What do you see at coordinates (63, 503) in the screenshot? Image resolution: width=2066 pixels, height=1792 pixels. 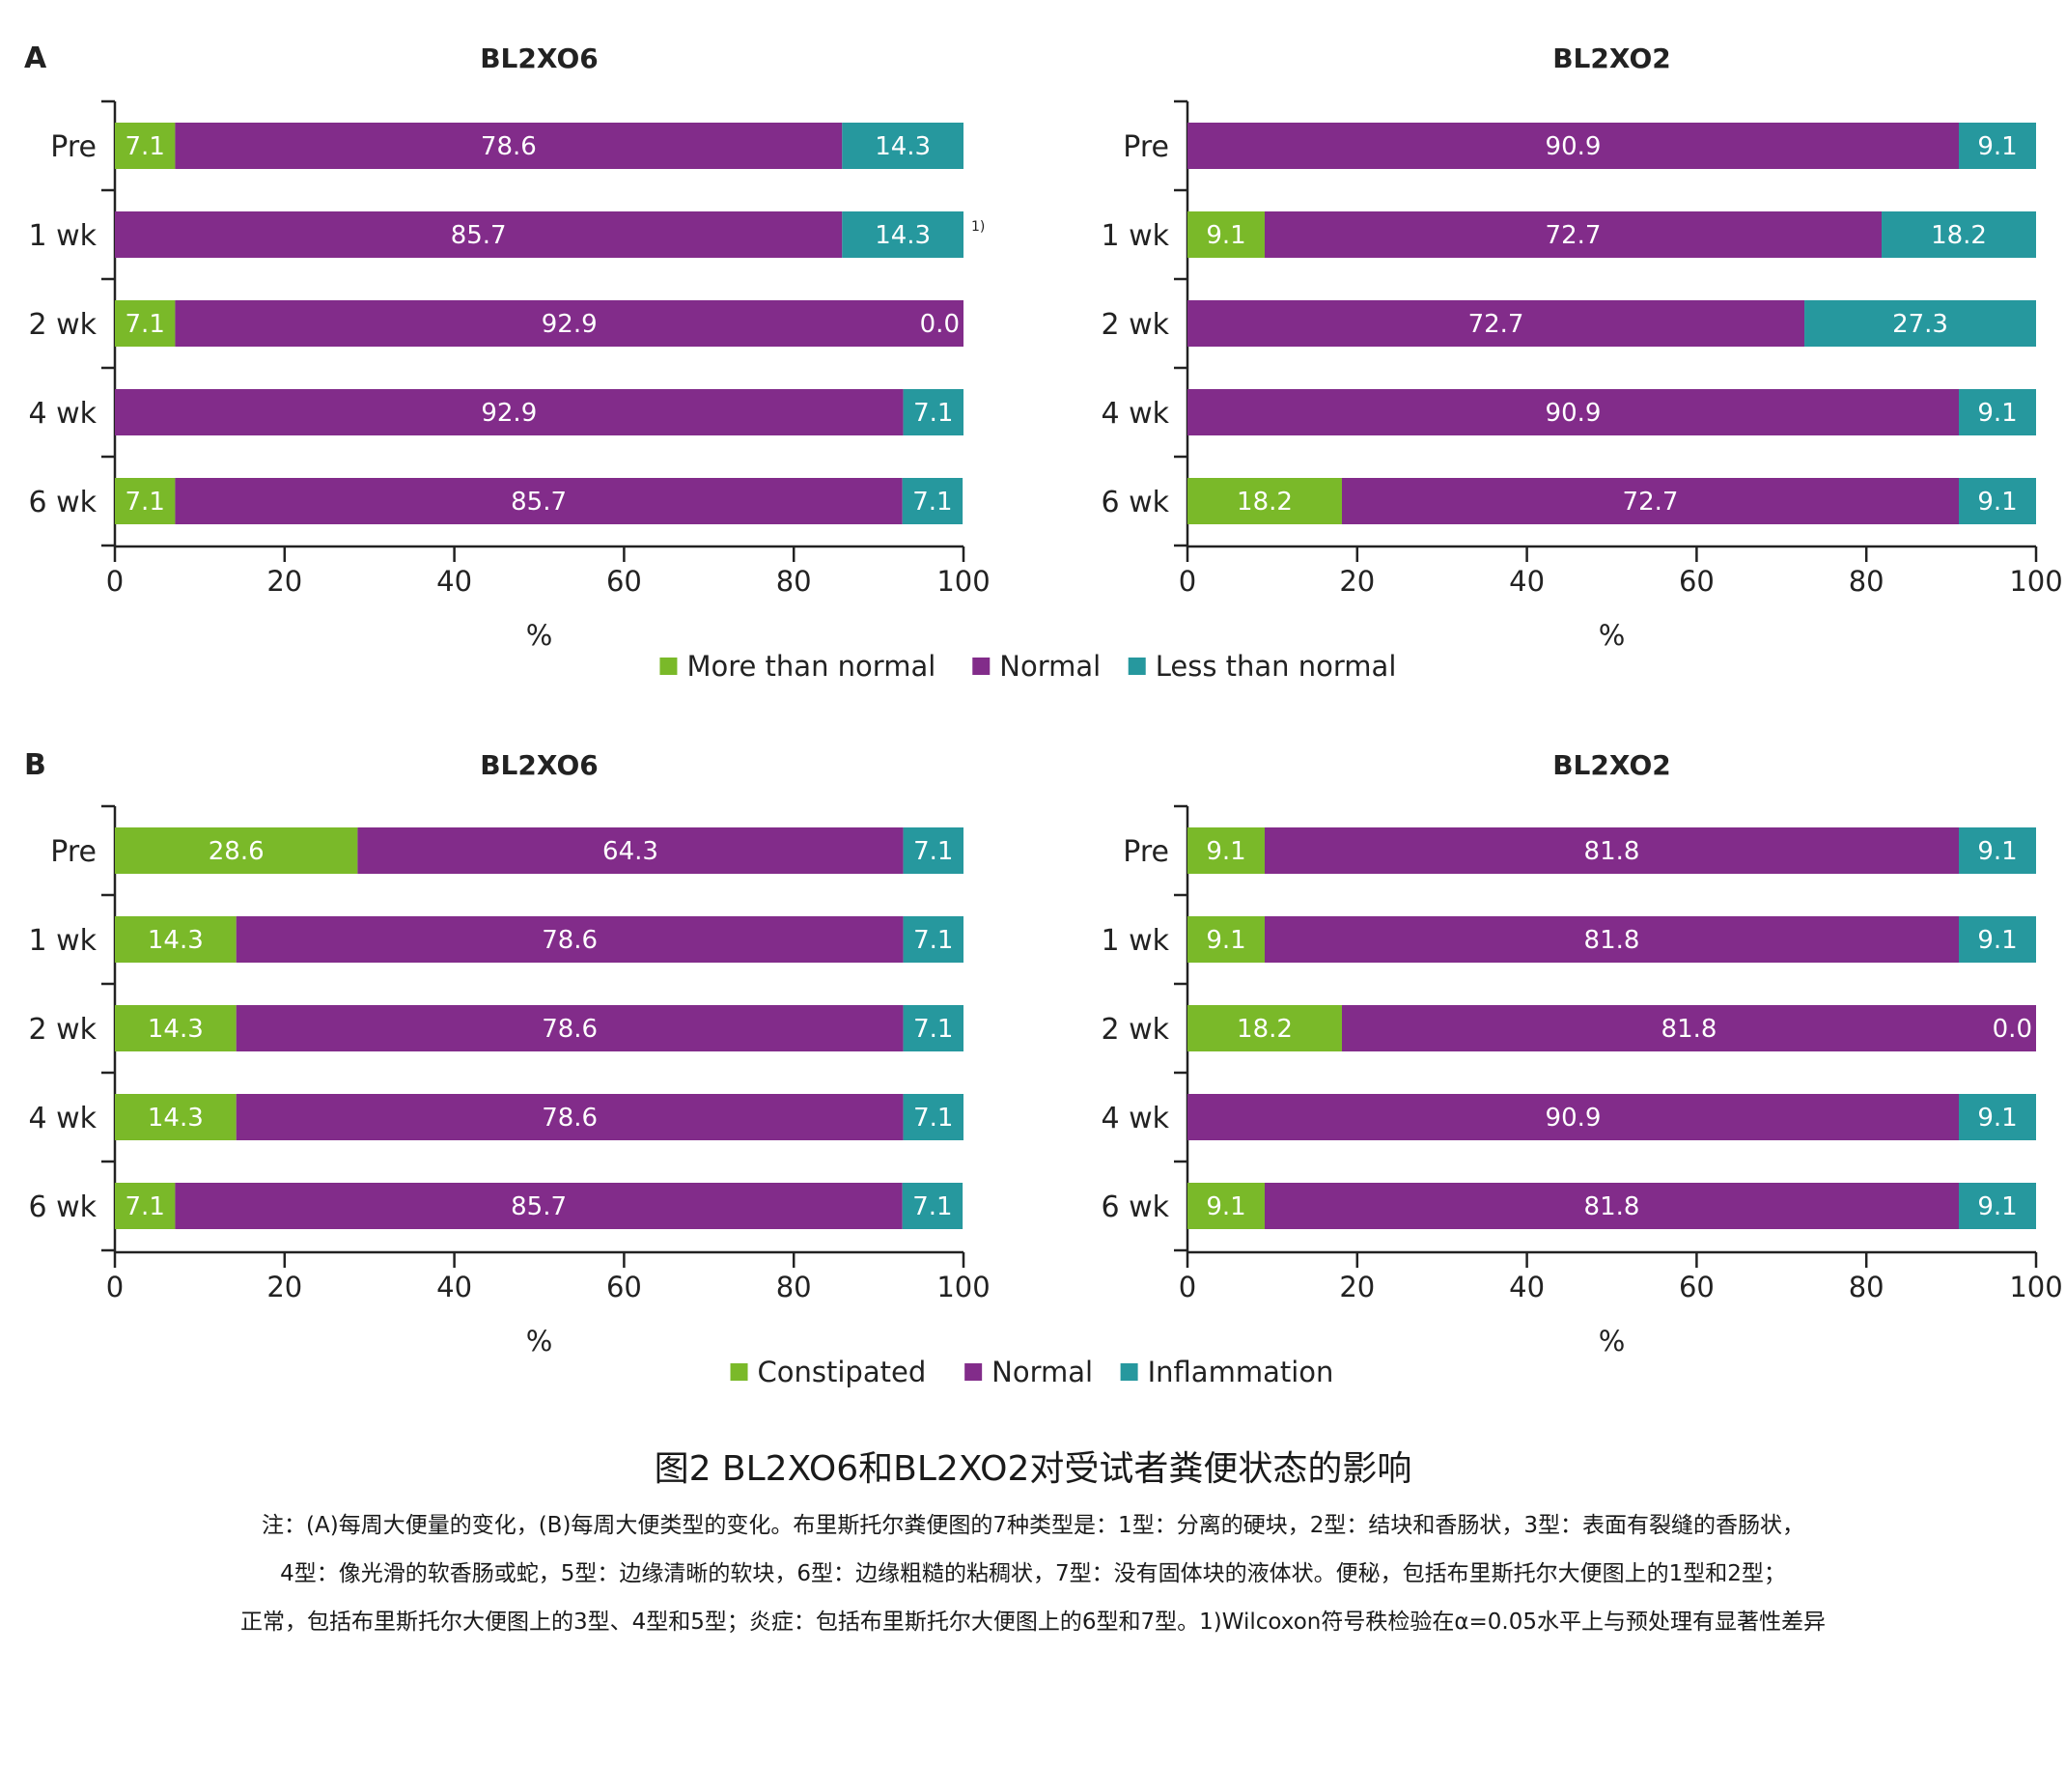 I see `chart1-category-label: 6 wk` at bounding box center [63, 503].